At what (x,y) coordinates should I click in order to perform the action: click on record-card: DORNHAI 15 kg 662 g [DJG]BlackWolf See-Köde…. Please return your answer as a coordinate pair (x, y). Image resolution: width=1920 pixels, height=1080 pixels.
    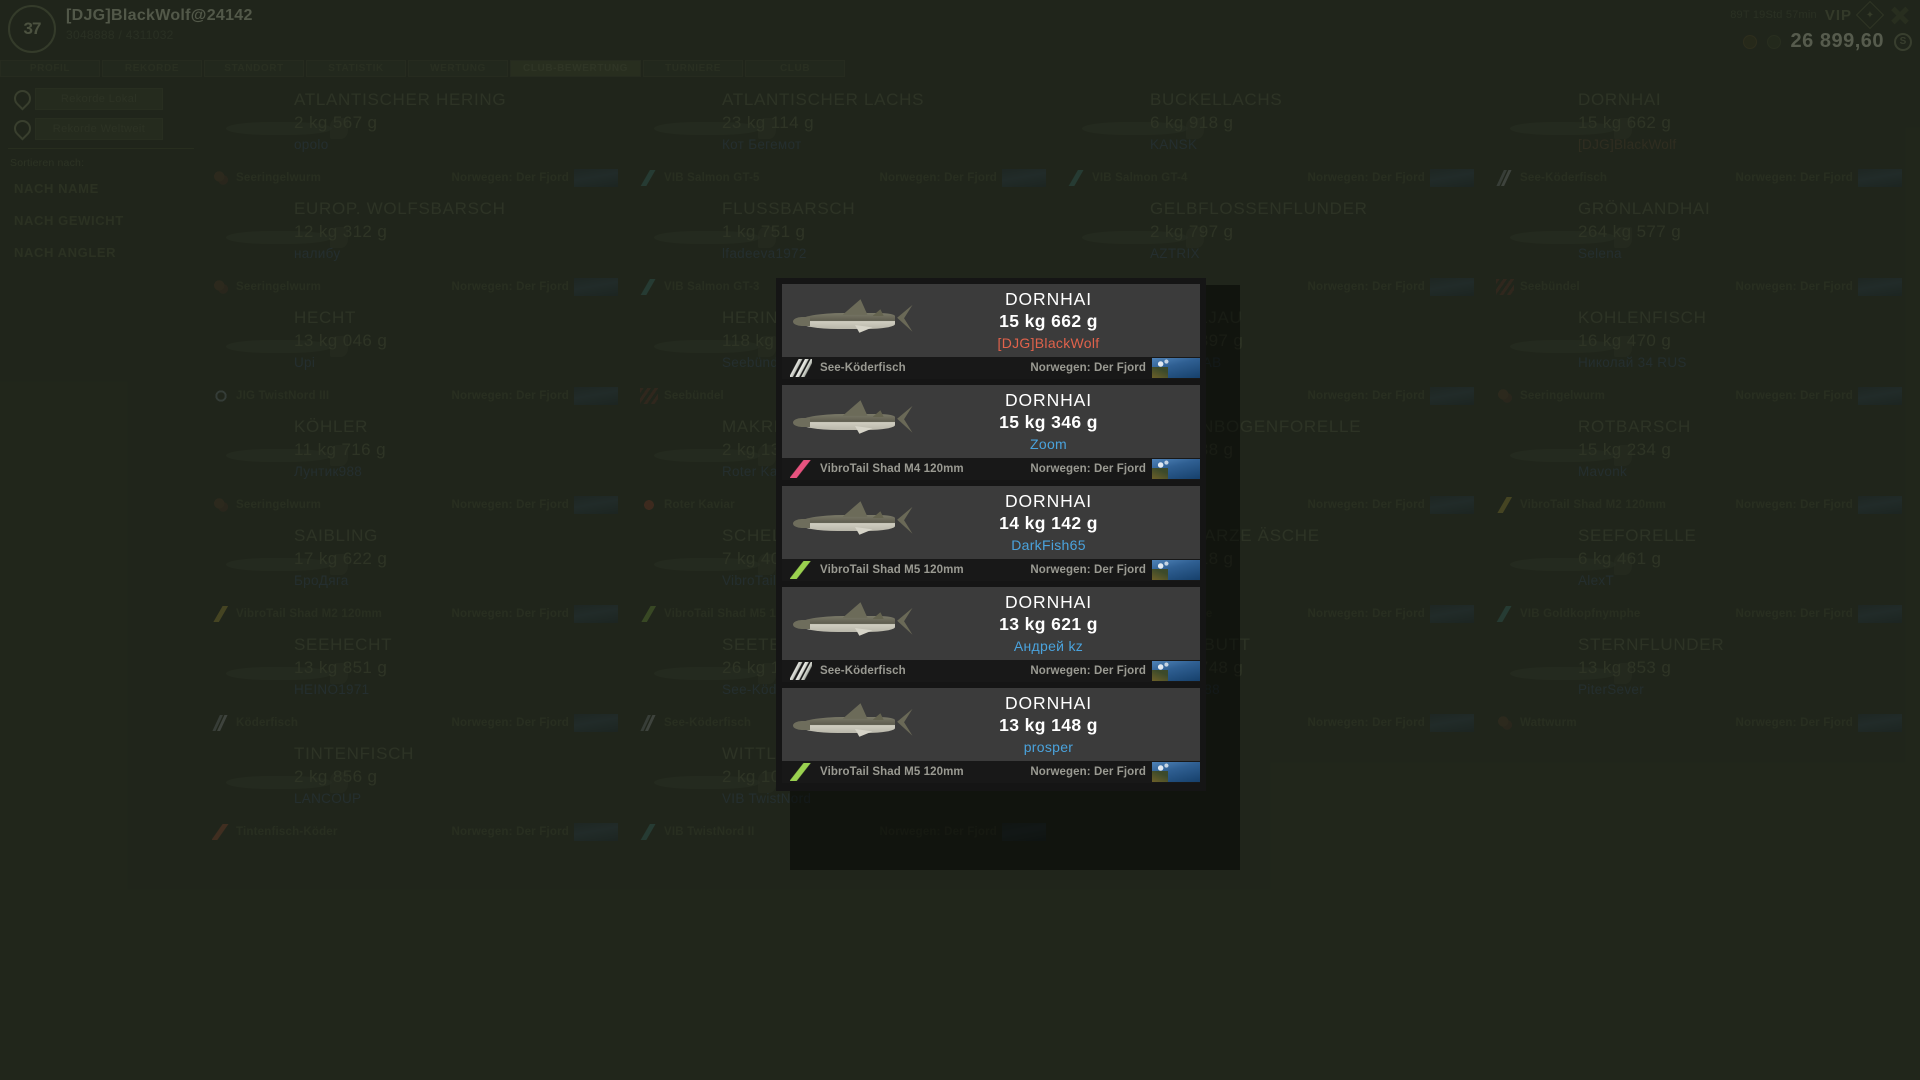
    Looking at the image, I should click on (1706, 140).